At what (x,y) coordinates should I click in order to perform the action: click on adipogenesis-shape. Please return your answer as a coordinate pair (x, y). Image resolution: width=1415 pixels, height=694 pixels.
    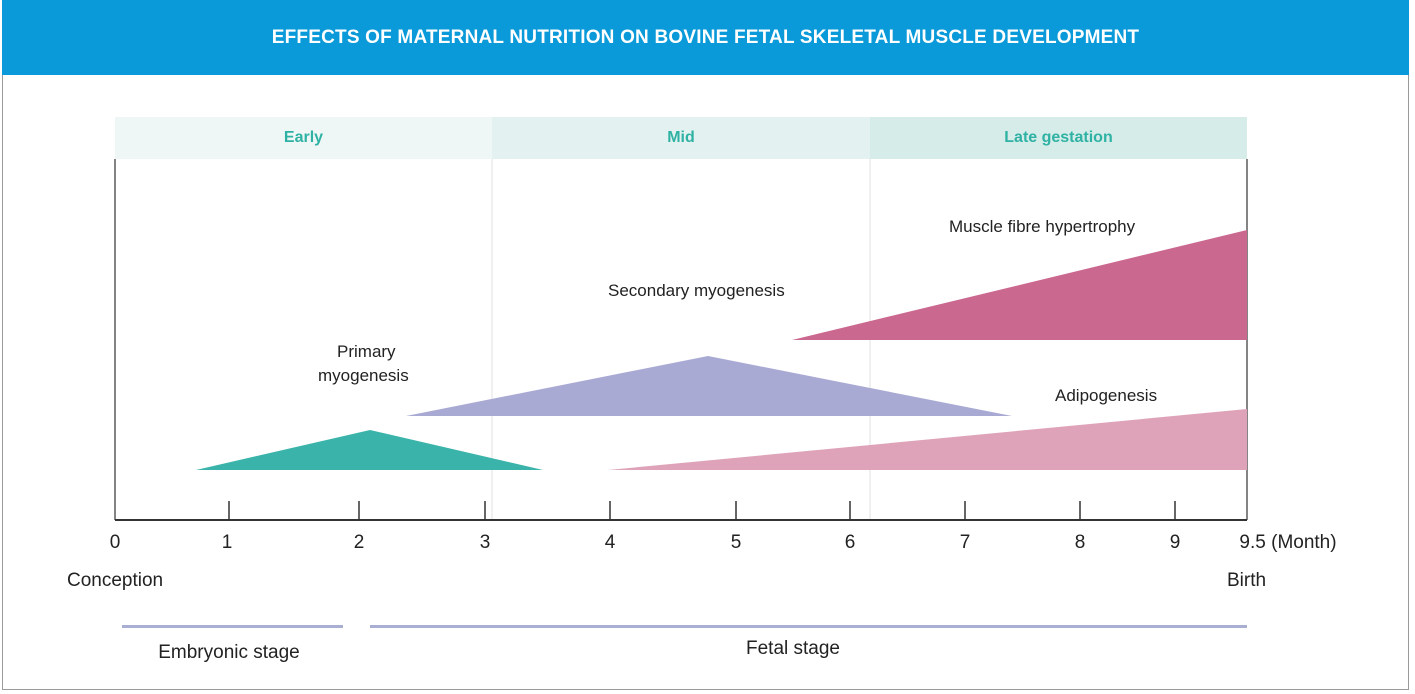
    Looking at the image, I should click on (927, 439).